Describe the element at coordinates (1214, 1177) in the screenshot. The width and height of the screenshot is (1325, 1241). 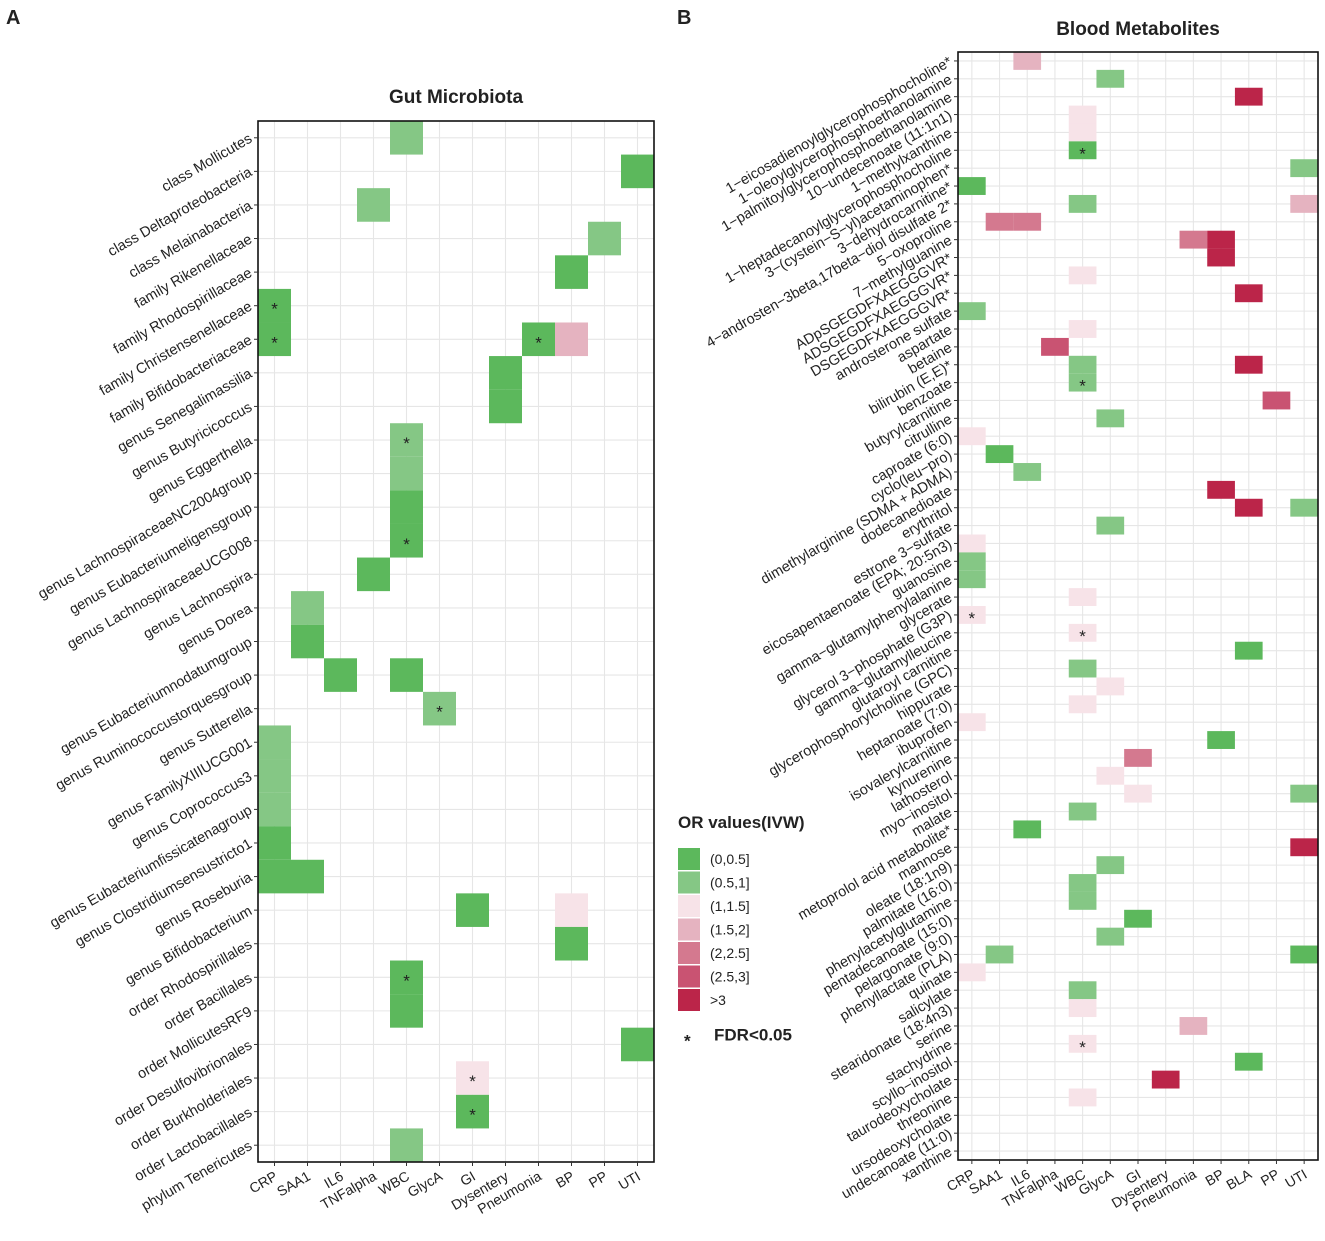
I see `x-tick-label: BP` at that location.